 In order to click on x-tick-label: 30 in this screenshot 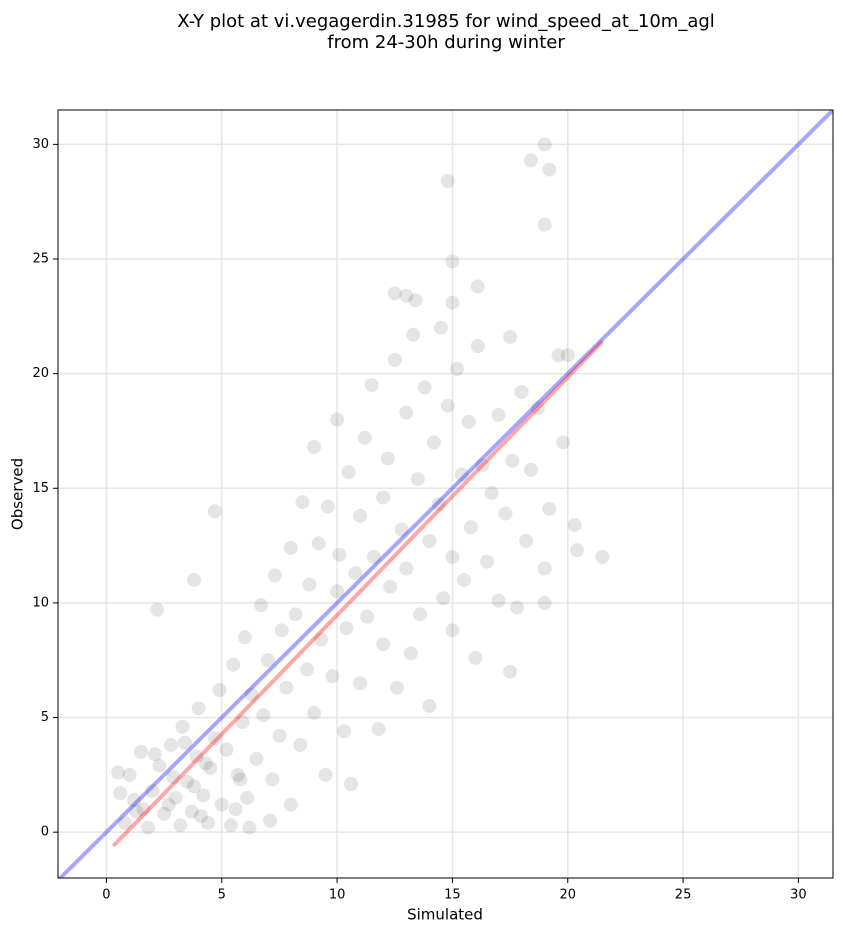, I will do `click(798, 895)`.